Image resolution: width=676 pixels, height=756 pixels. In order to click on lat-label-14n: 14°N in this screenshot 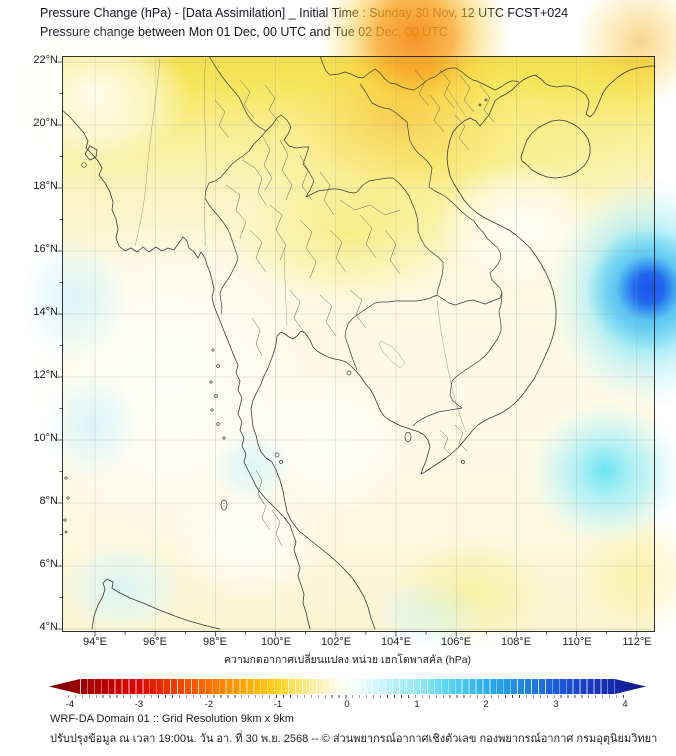, I will do `click(45, 312)`.